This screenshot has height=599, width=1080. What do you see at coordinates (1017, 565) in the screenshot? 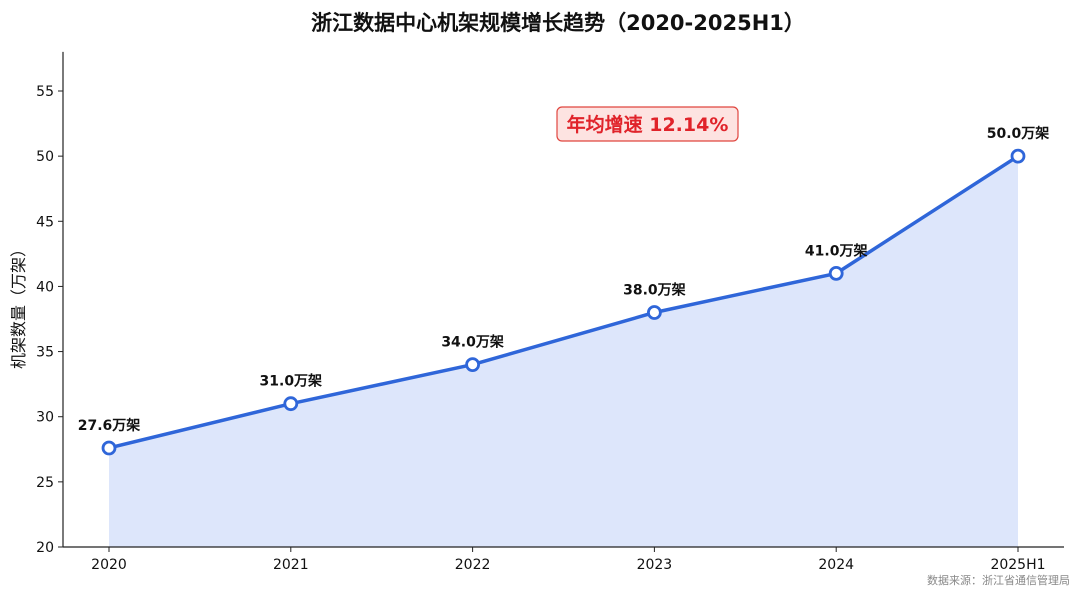
I see `x-tick-label: 2025H1` at bounding box center [1017, 565].